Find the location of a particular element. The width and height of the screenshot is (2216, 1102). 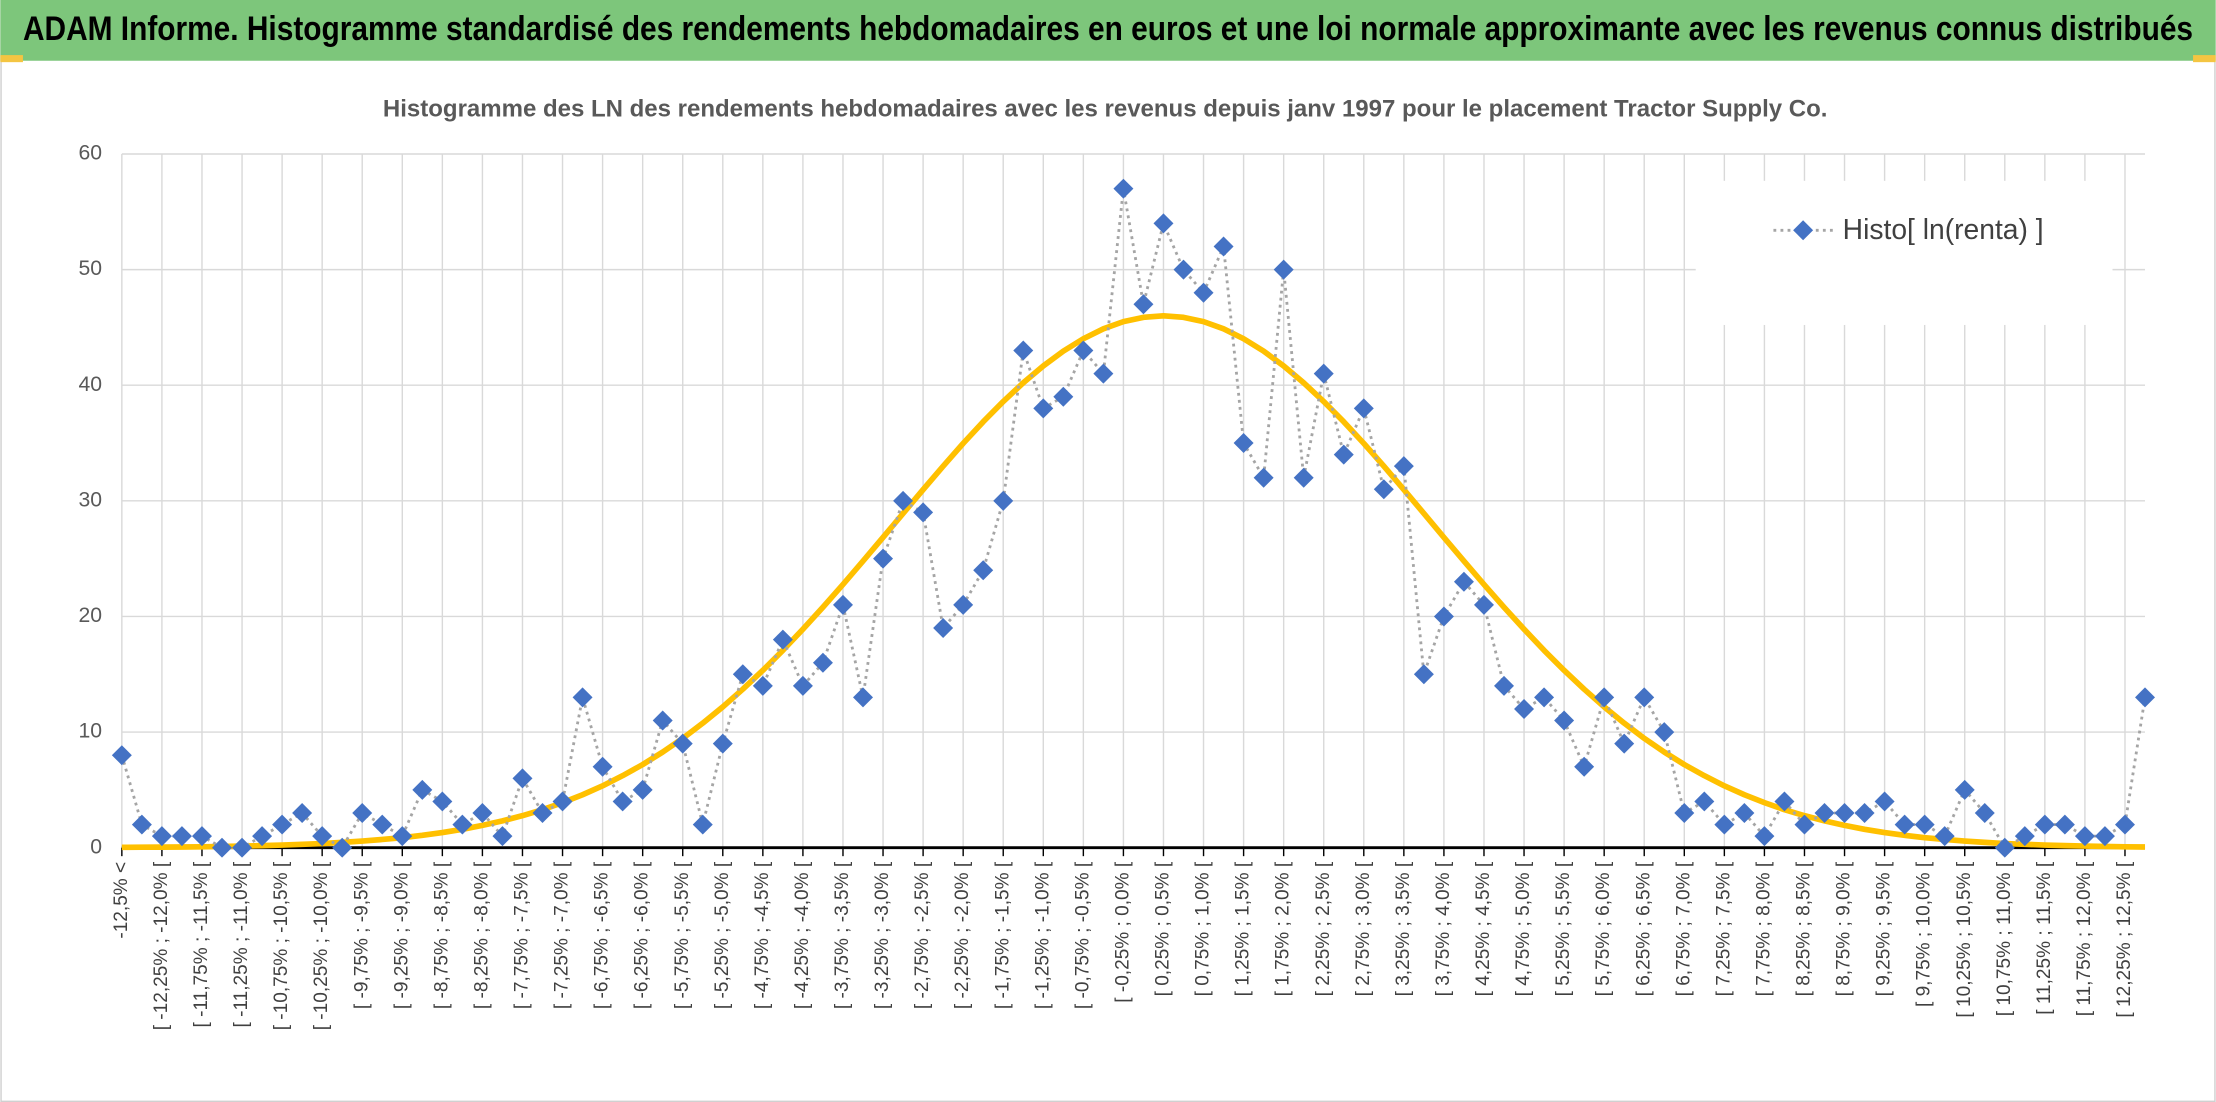

x-tick-label: [ 1,75% ; 2,0% [ is located at coordinates (1283, 928).